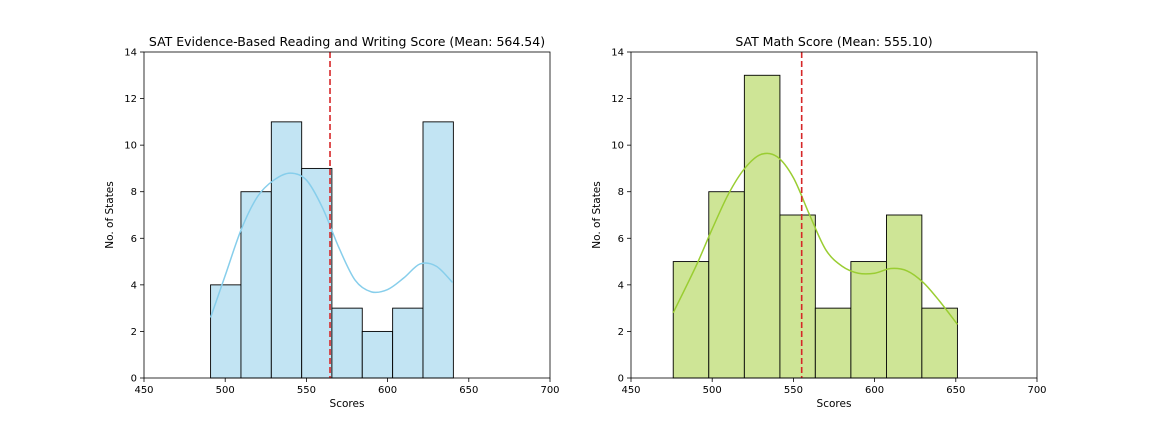 The height and width of the screenshot is (432, 1152). I want to click on math-y-ticks: 0 2 4 6 8 10 12 14, so click(621, 216).